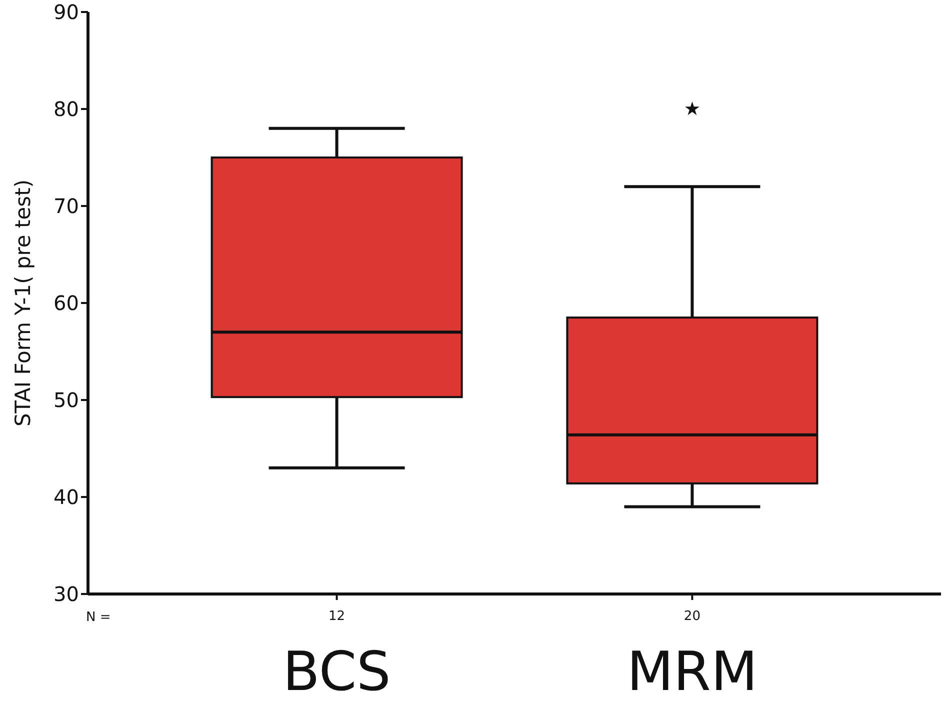 The width and height of the screenshot is (949, 708). I want to click on y-tick-label: 60, so click(66, 303).